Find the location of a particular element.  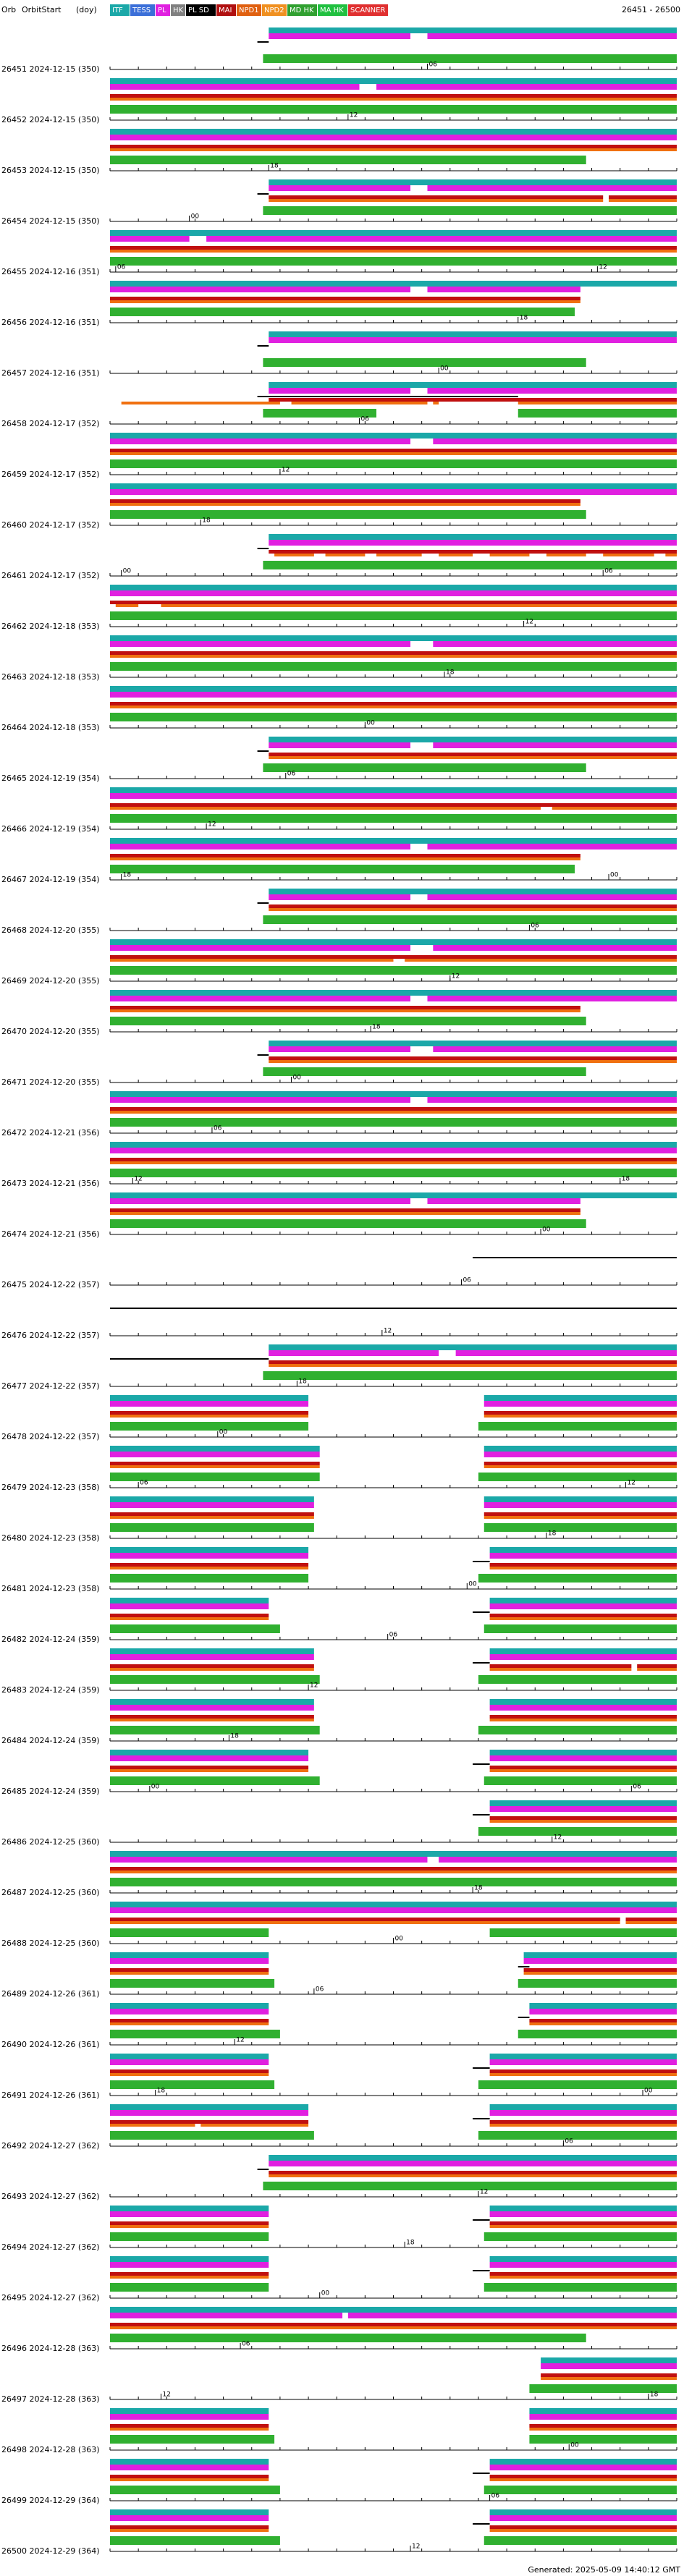

orbit-label: 26461 2024-12-17 (352) is located at coordinates (50, 575).